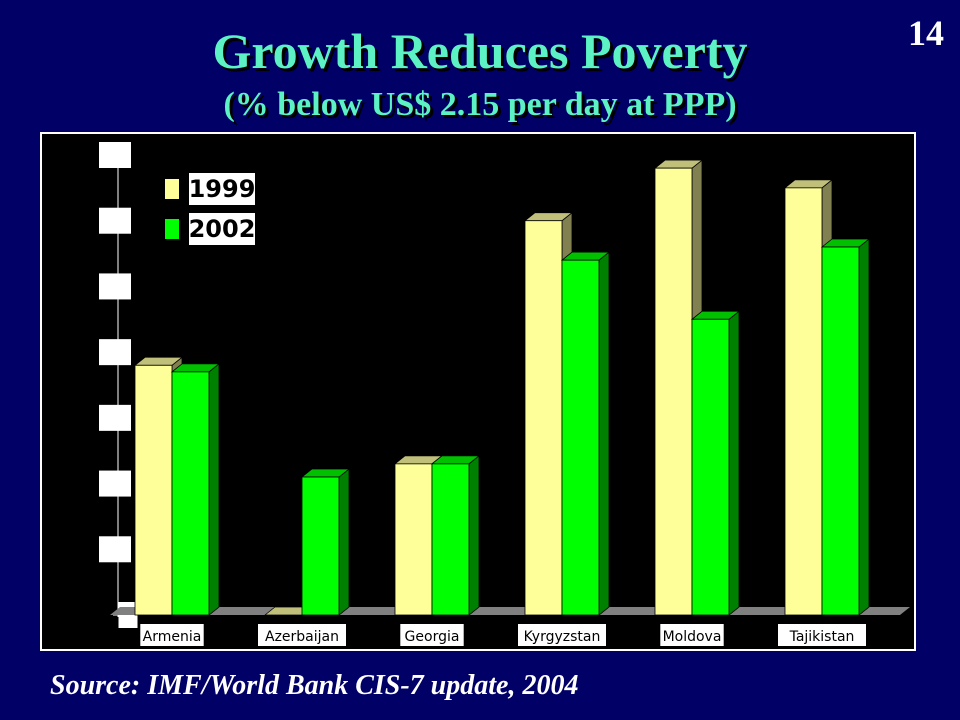 The height and width of the screenshot is (720, 960). I want to click on slide-number: 14, so click(926, 33).